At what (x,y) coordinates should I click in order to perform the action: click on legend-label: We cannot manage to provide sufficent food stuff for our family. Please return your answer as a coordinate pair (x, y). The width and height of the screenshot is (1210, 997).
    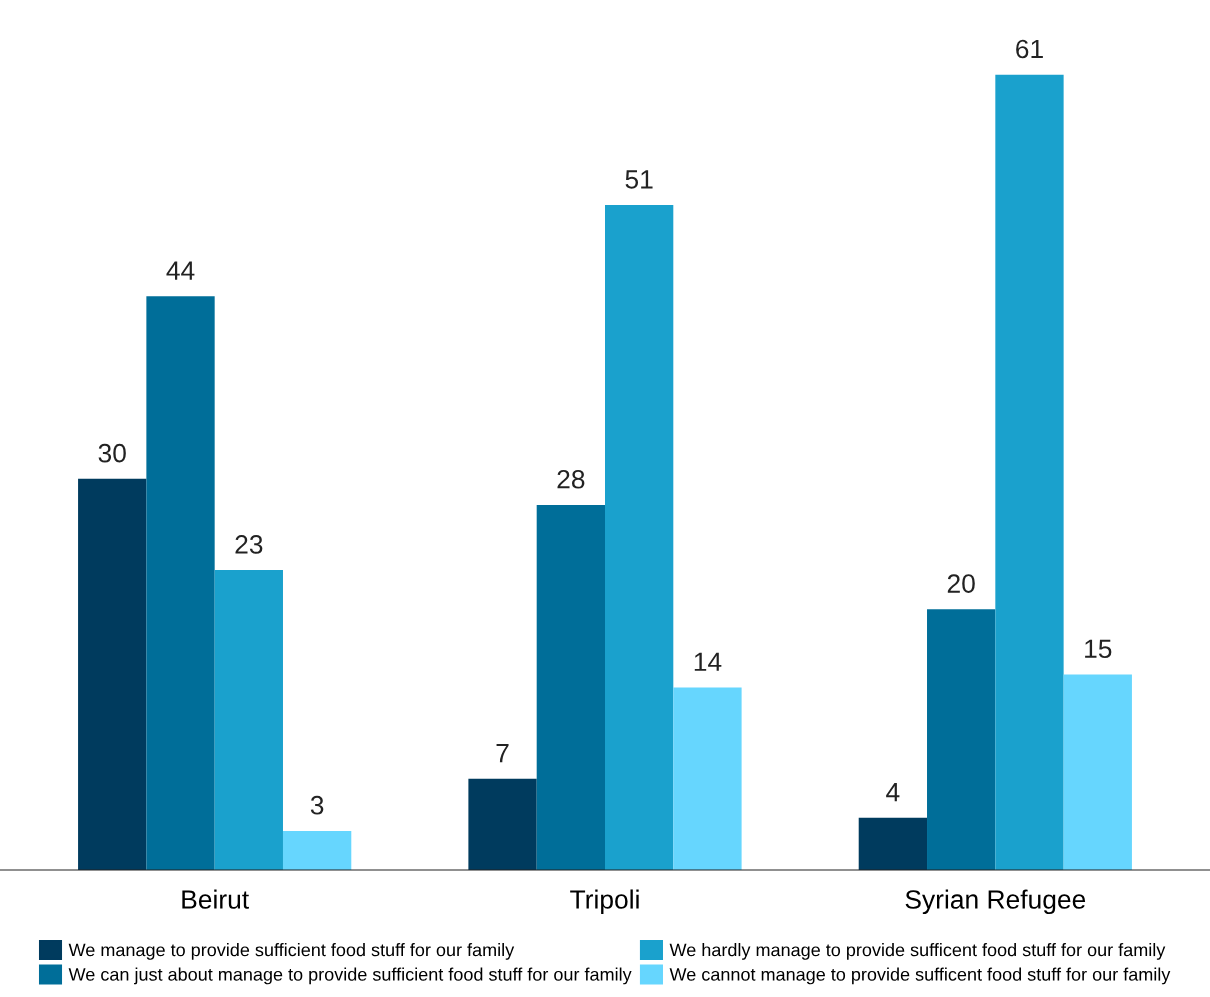
    Looking at the image, I should click on (920, 976).